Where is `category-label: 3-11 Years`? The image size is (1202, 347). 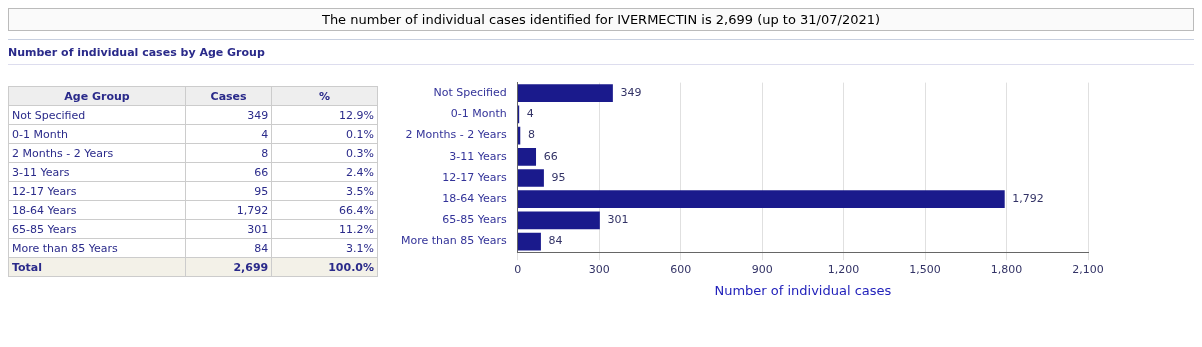 category-label: 3-11 Years is located at coordinates (97, 172).